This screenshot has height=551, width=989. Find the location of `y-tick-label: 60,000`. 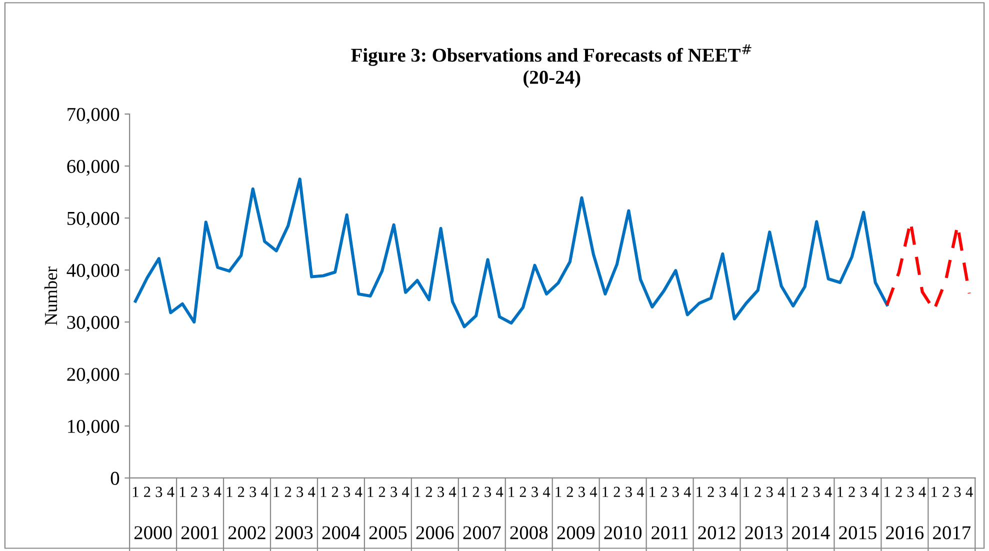

y-tick-label: 60,000 is located at coordinates (93, 168).